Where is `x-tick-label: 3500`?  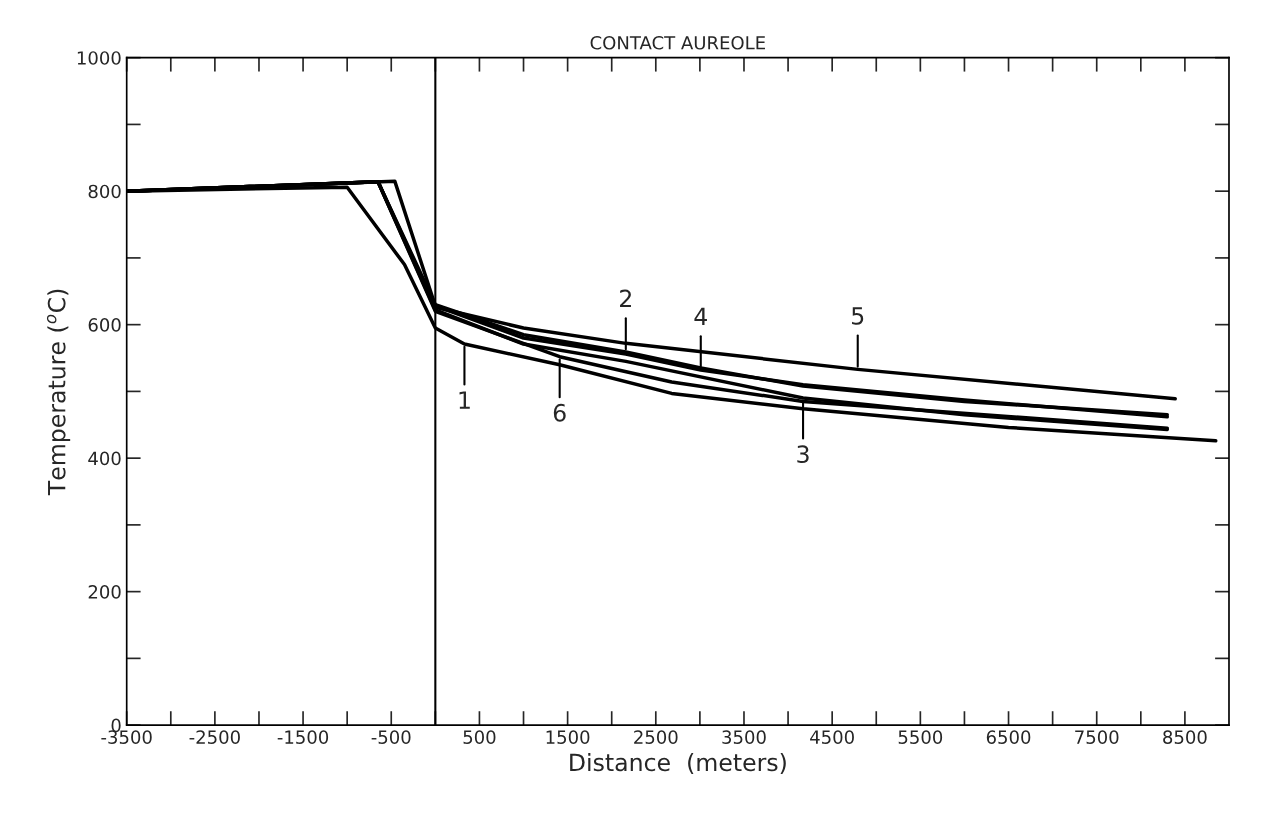
x-tick-label: 3500 is located at coordinates (744, 737).